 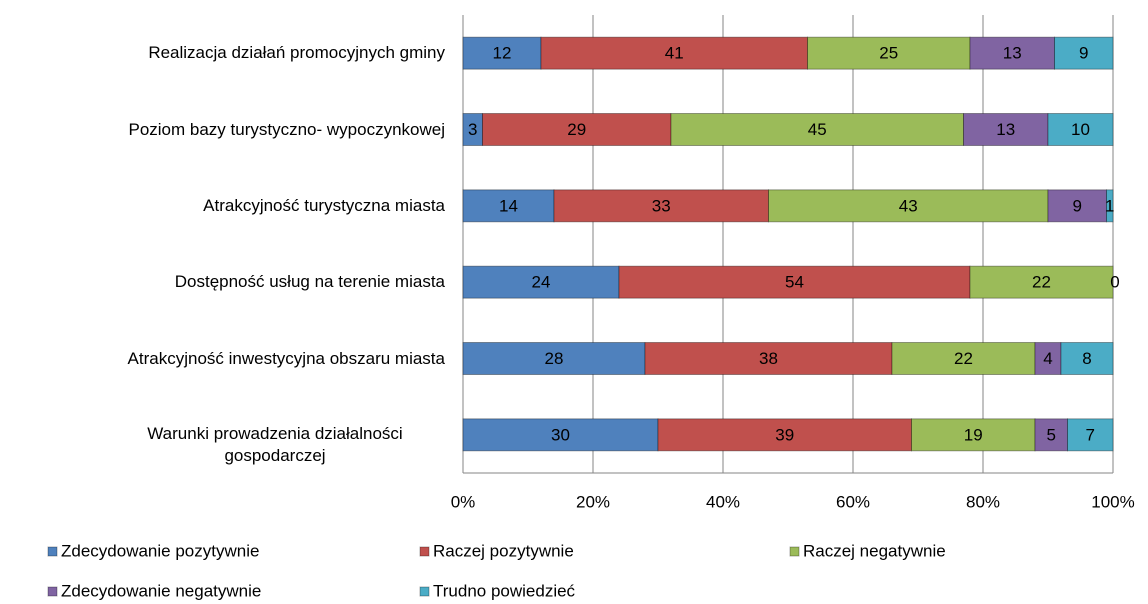 What do you see at coordinates (768, 358) in the screenshot?
I see `data-label: 38` at bounding box center [768, 358].